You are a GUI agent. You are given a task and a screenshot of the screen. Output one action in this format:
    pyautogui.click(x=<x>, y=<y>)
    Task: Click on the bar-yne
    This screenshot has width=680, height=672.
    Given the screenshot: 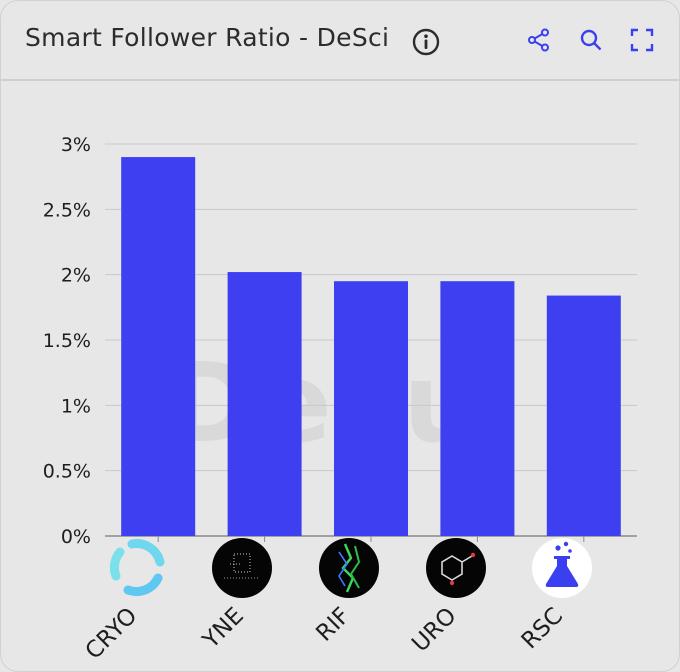 What is the action you would take?
    pyautogui.click(x=264, y=404)
    